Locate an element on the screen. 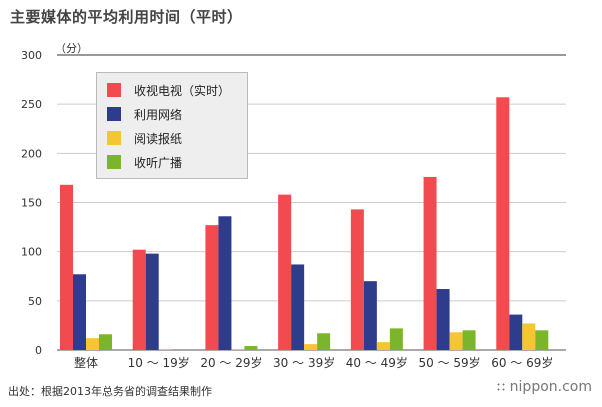  x-tick-label: 60 ～ 69岁 is located at coordinates (522, 362).